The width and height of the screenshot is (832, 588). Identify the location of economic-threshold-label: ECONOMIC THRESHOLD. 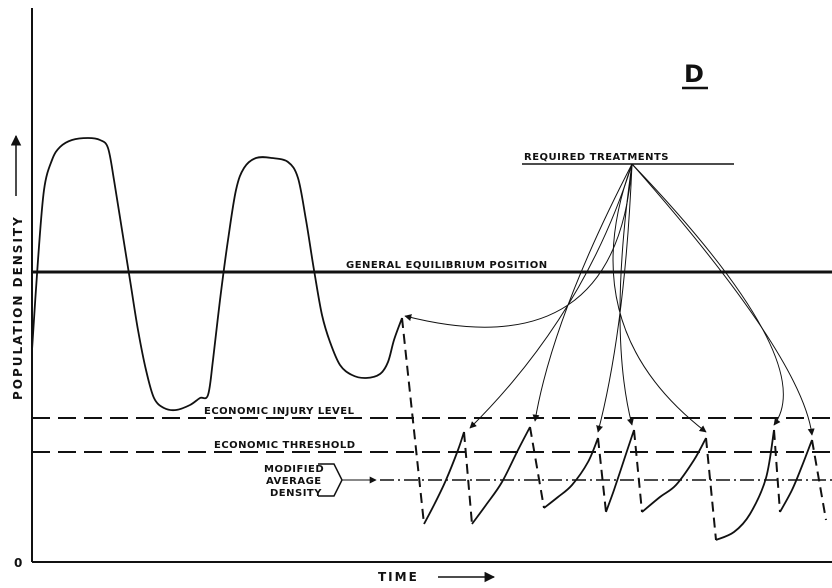
(285, 445).